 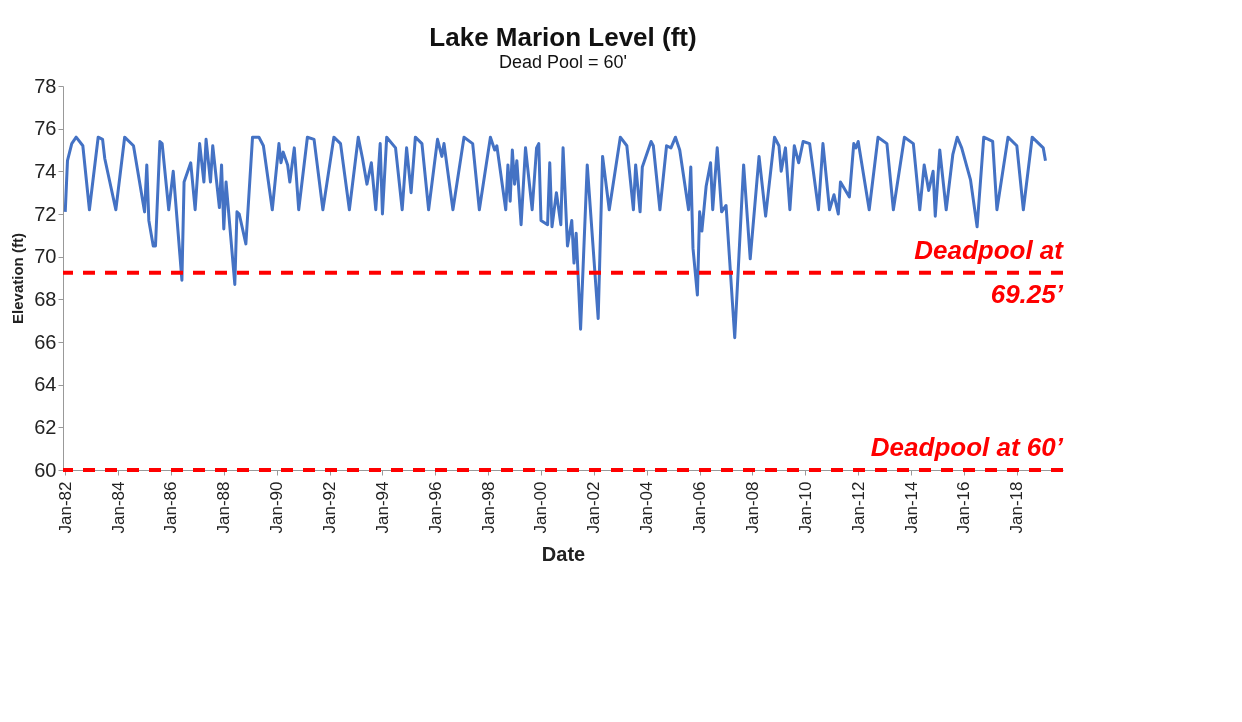 I want to click on y-tick-label: 68, so click(x=45, y=298).